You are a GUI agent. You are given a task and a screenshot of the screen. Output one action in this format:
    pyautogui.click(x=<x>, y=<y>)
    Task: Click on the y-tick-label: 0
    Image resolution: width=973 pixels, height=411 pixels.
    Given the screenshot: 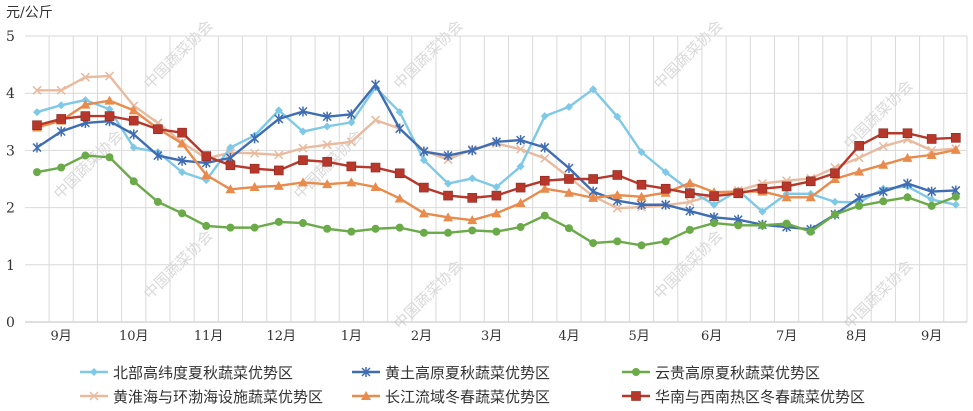 What is the action you would take?
    pyautogui.click(x=10, y=323)
    